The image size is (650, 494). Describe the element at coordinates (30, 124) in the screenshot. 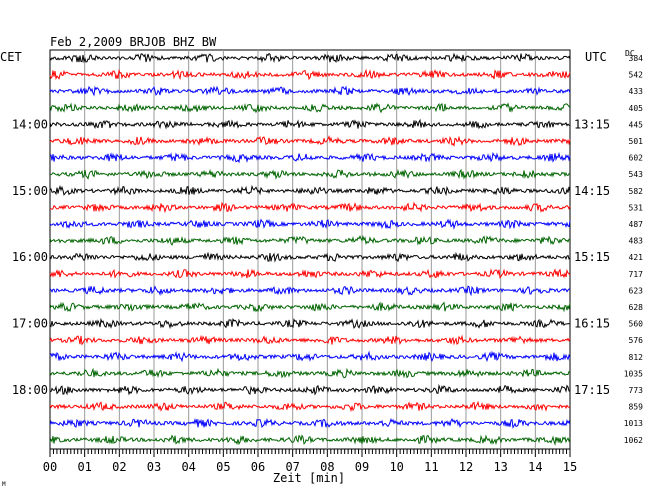

I see `hour-label-cet: 14:00` at that location.